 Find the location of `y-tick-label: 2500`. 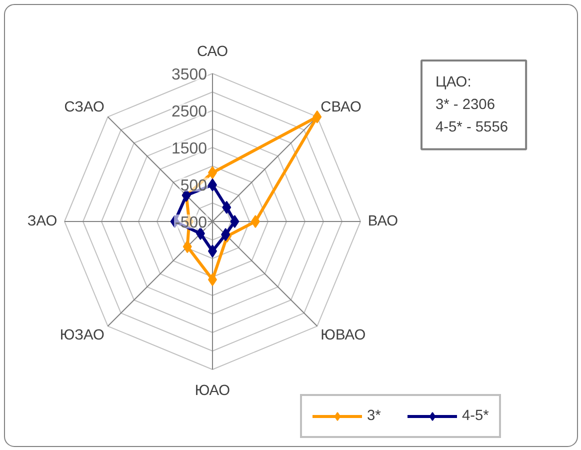

y-tick-label: 2500 is located at coordinates (189, 112).